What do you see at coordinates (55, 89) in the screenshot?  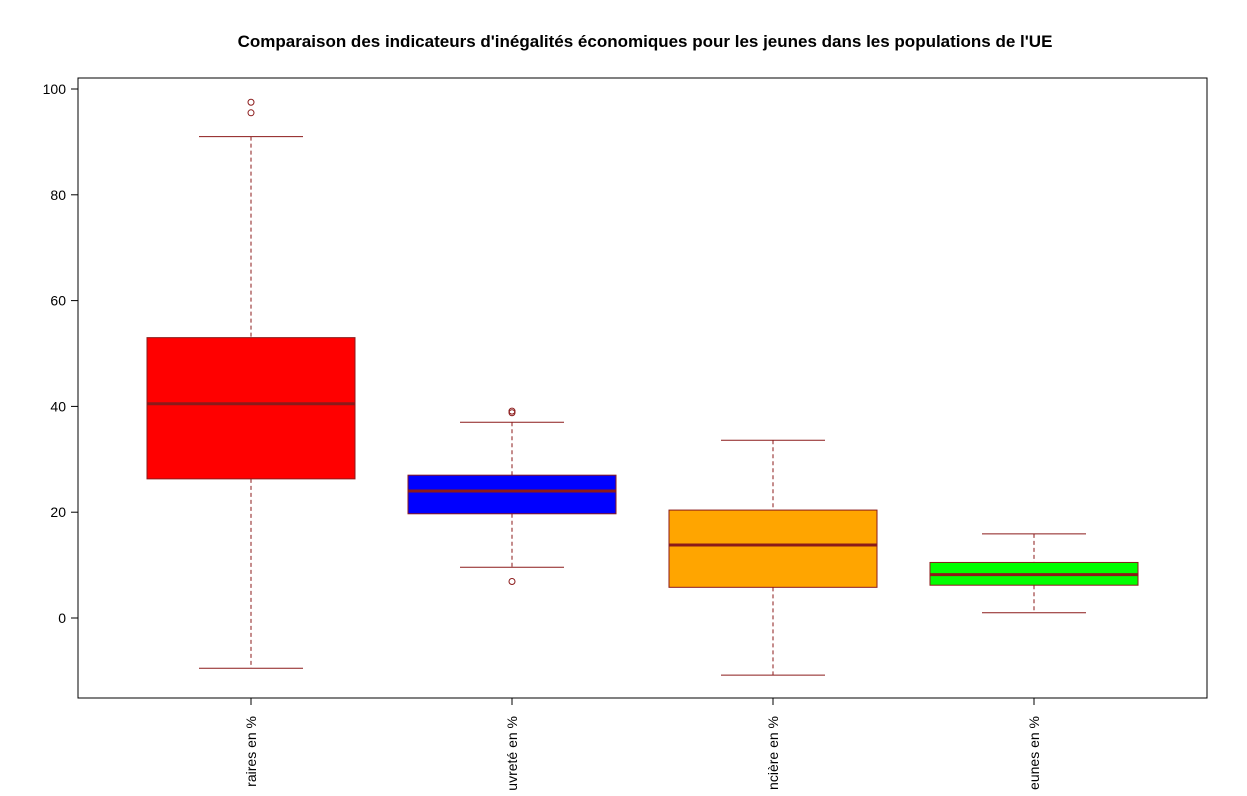 I see `y-tick-label: 100` at bounding box center [55, 89].